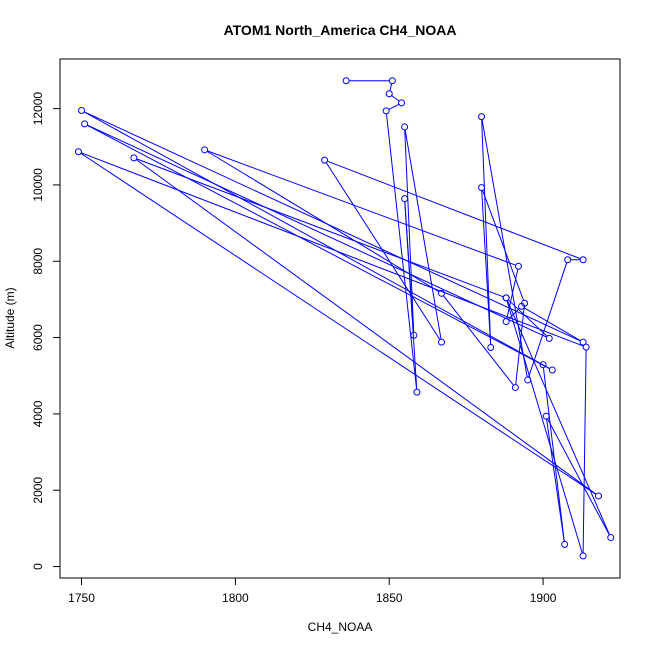  Describe the element at coordinates (10, 317) in the screenshot. I see `y-axis-label: Altitude (m)` at that location.